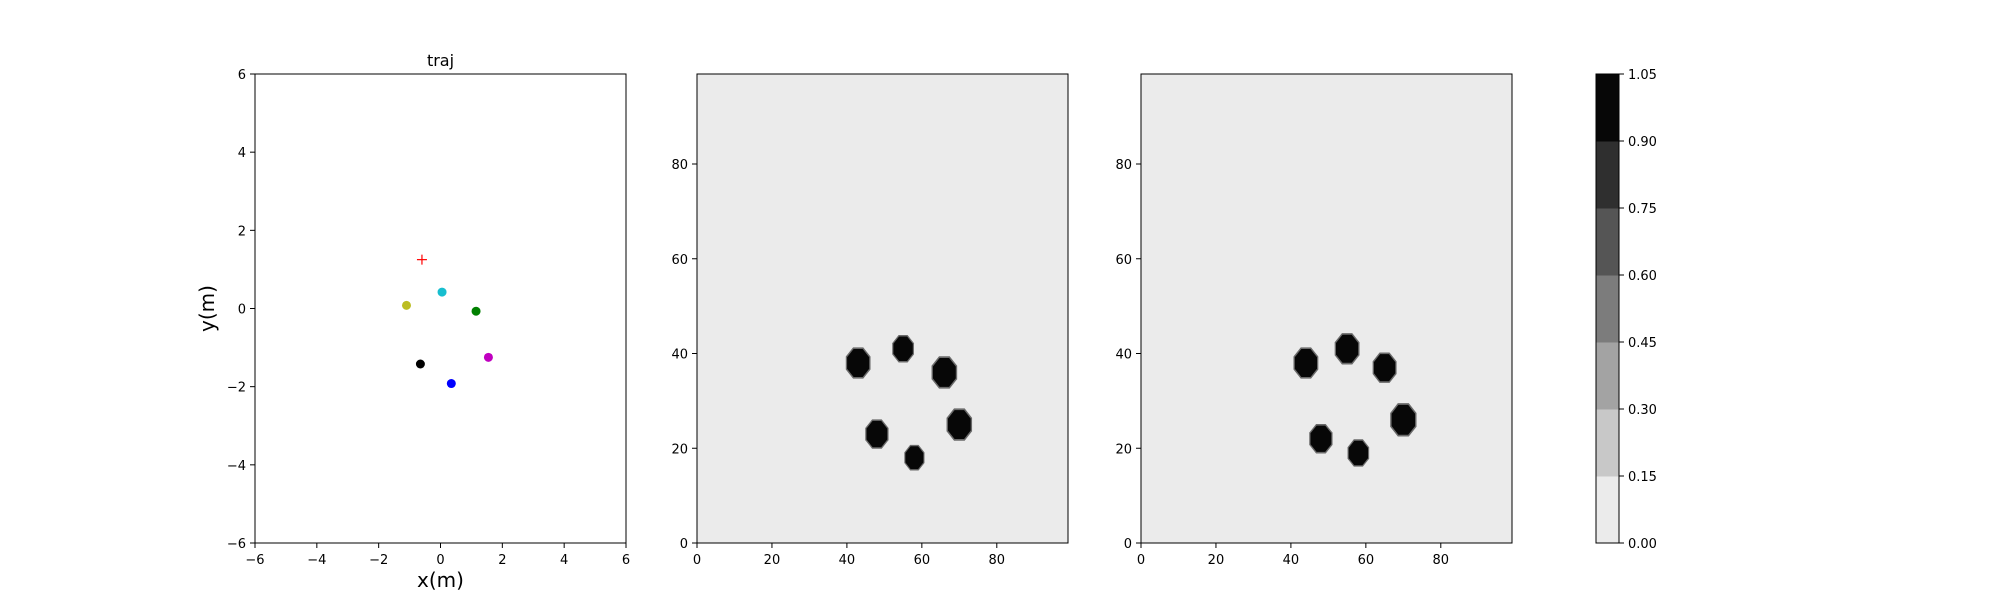  I want to click on y-tick-label: 4, so click(242, 153).